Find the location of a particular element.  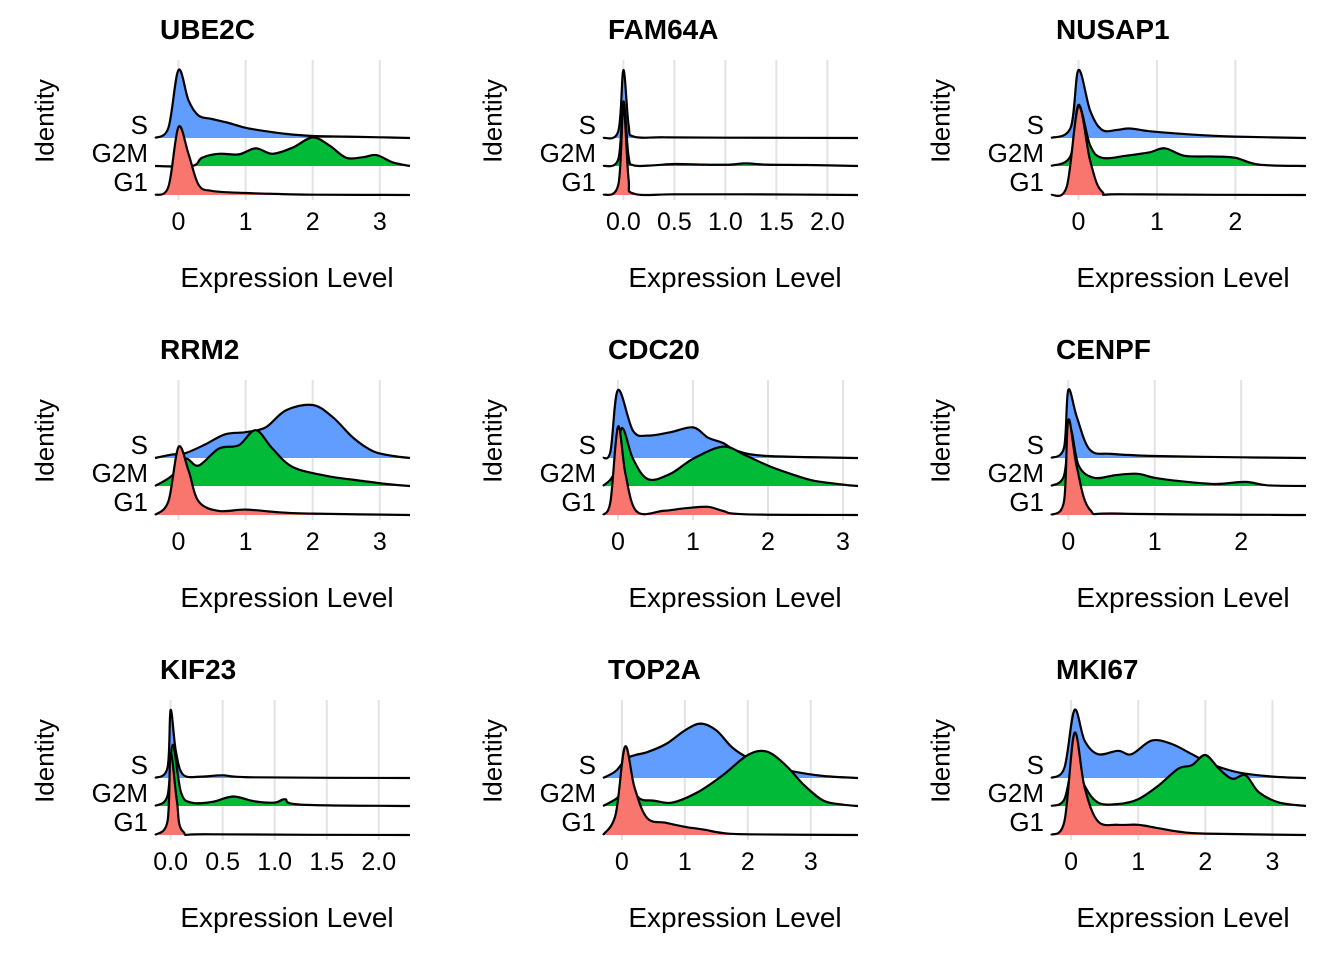

x-tick-label: 0.5 is located at coordinates (674, 222).